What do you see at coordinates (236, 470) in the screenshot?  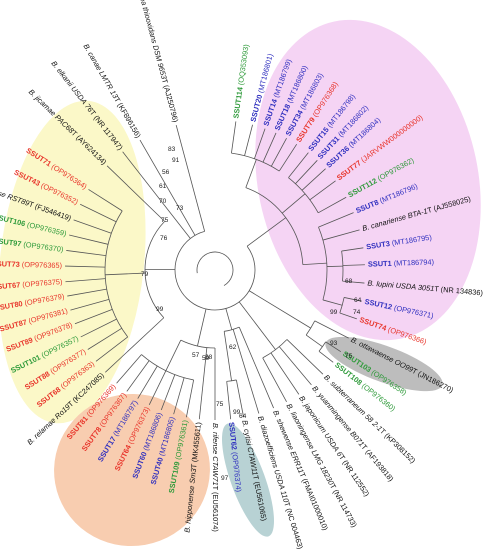 I see `accession: (OP976374)` at bounding box center [236, 470].